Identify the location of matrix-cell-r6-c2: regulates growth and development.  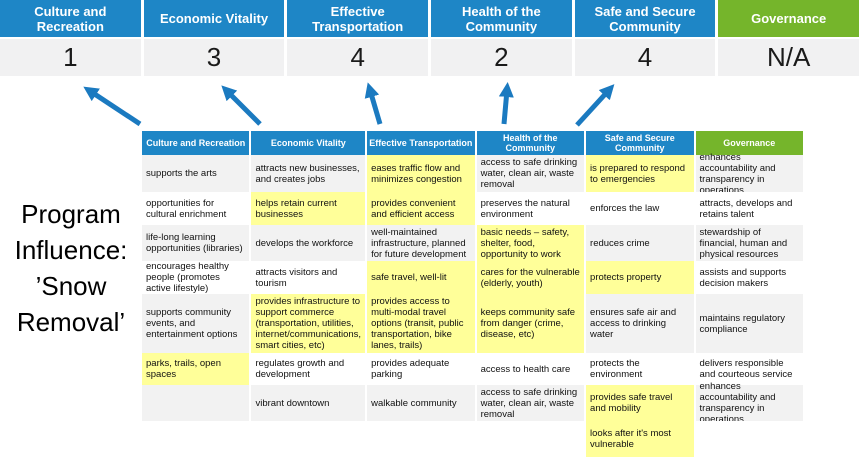
(308, 369).